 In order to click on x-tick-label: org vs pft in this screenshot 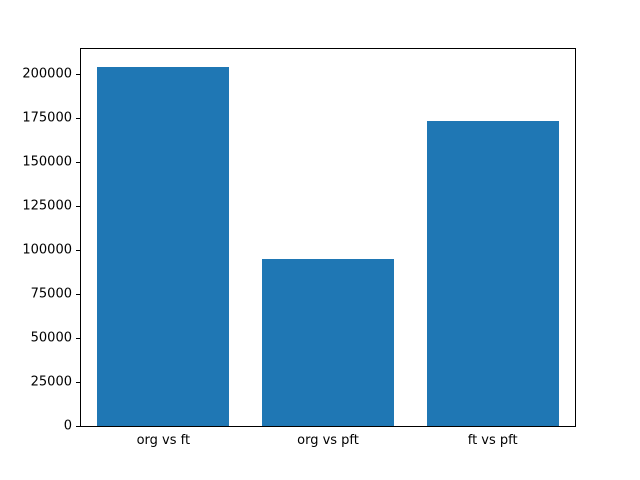, I will do `click(328, 440)`.